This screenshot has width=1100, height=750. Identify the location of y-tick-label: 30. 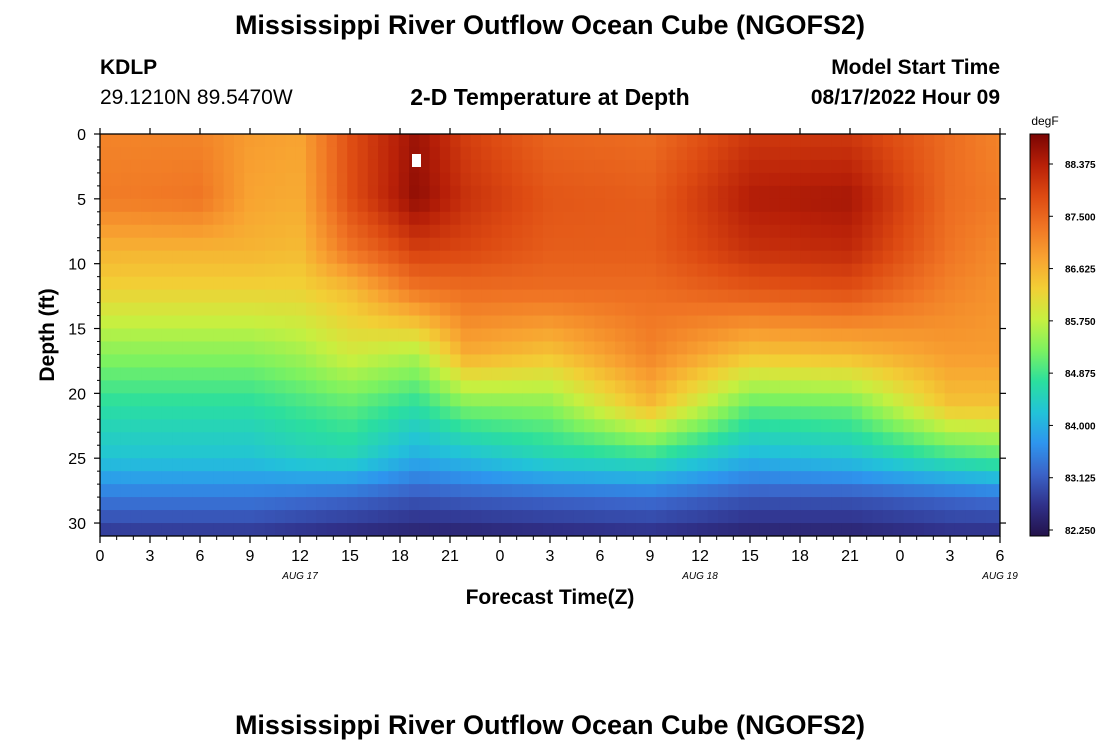
(77, 524).